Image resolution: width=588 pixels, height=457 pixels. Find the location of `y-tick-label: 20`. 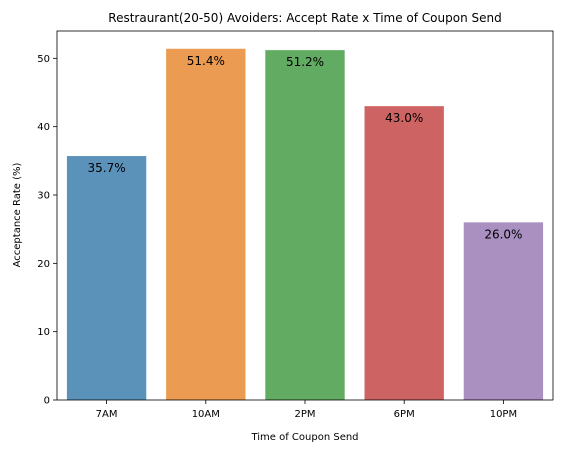

y-tick-label: 20 is located at coordinates (43, 264).